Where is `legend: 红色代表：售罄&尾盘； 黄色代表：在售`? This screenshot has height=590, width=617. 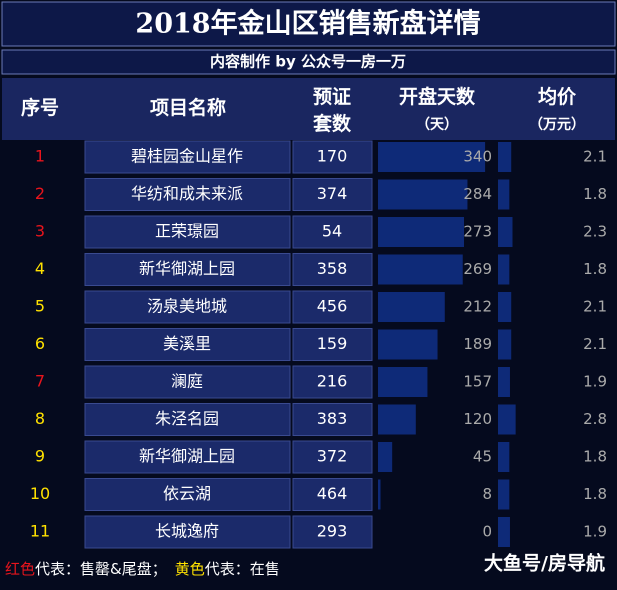 legend: 红色代表：售罄&尾盘； 黄色代表：在售 is located at coordinates (142, 569).